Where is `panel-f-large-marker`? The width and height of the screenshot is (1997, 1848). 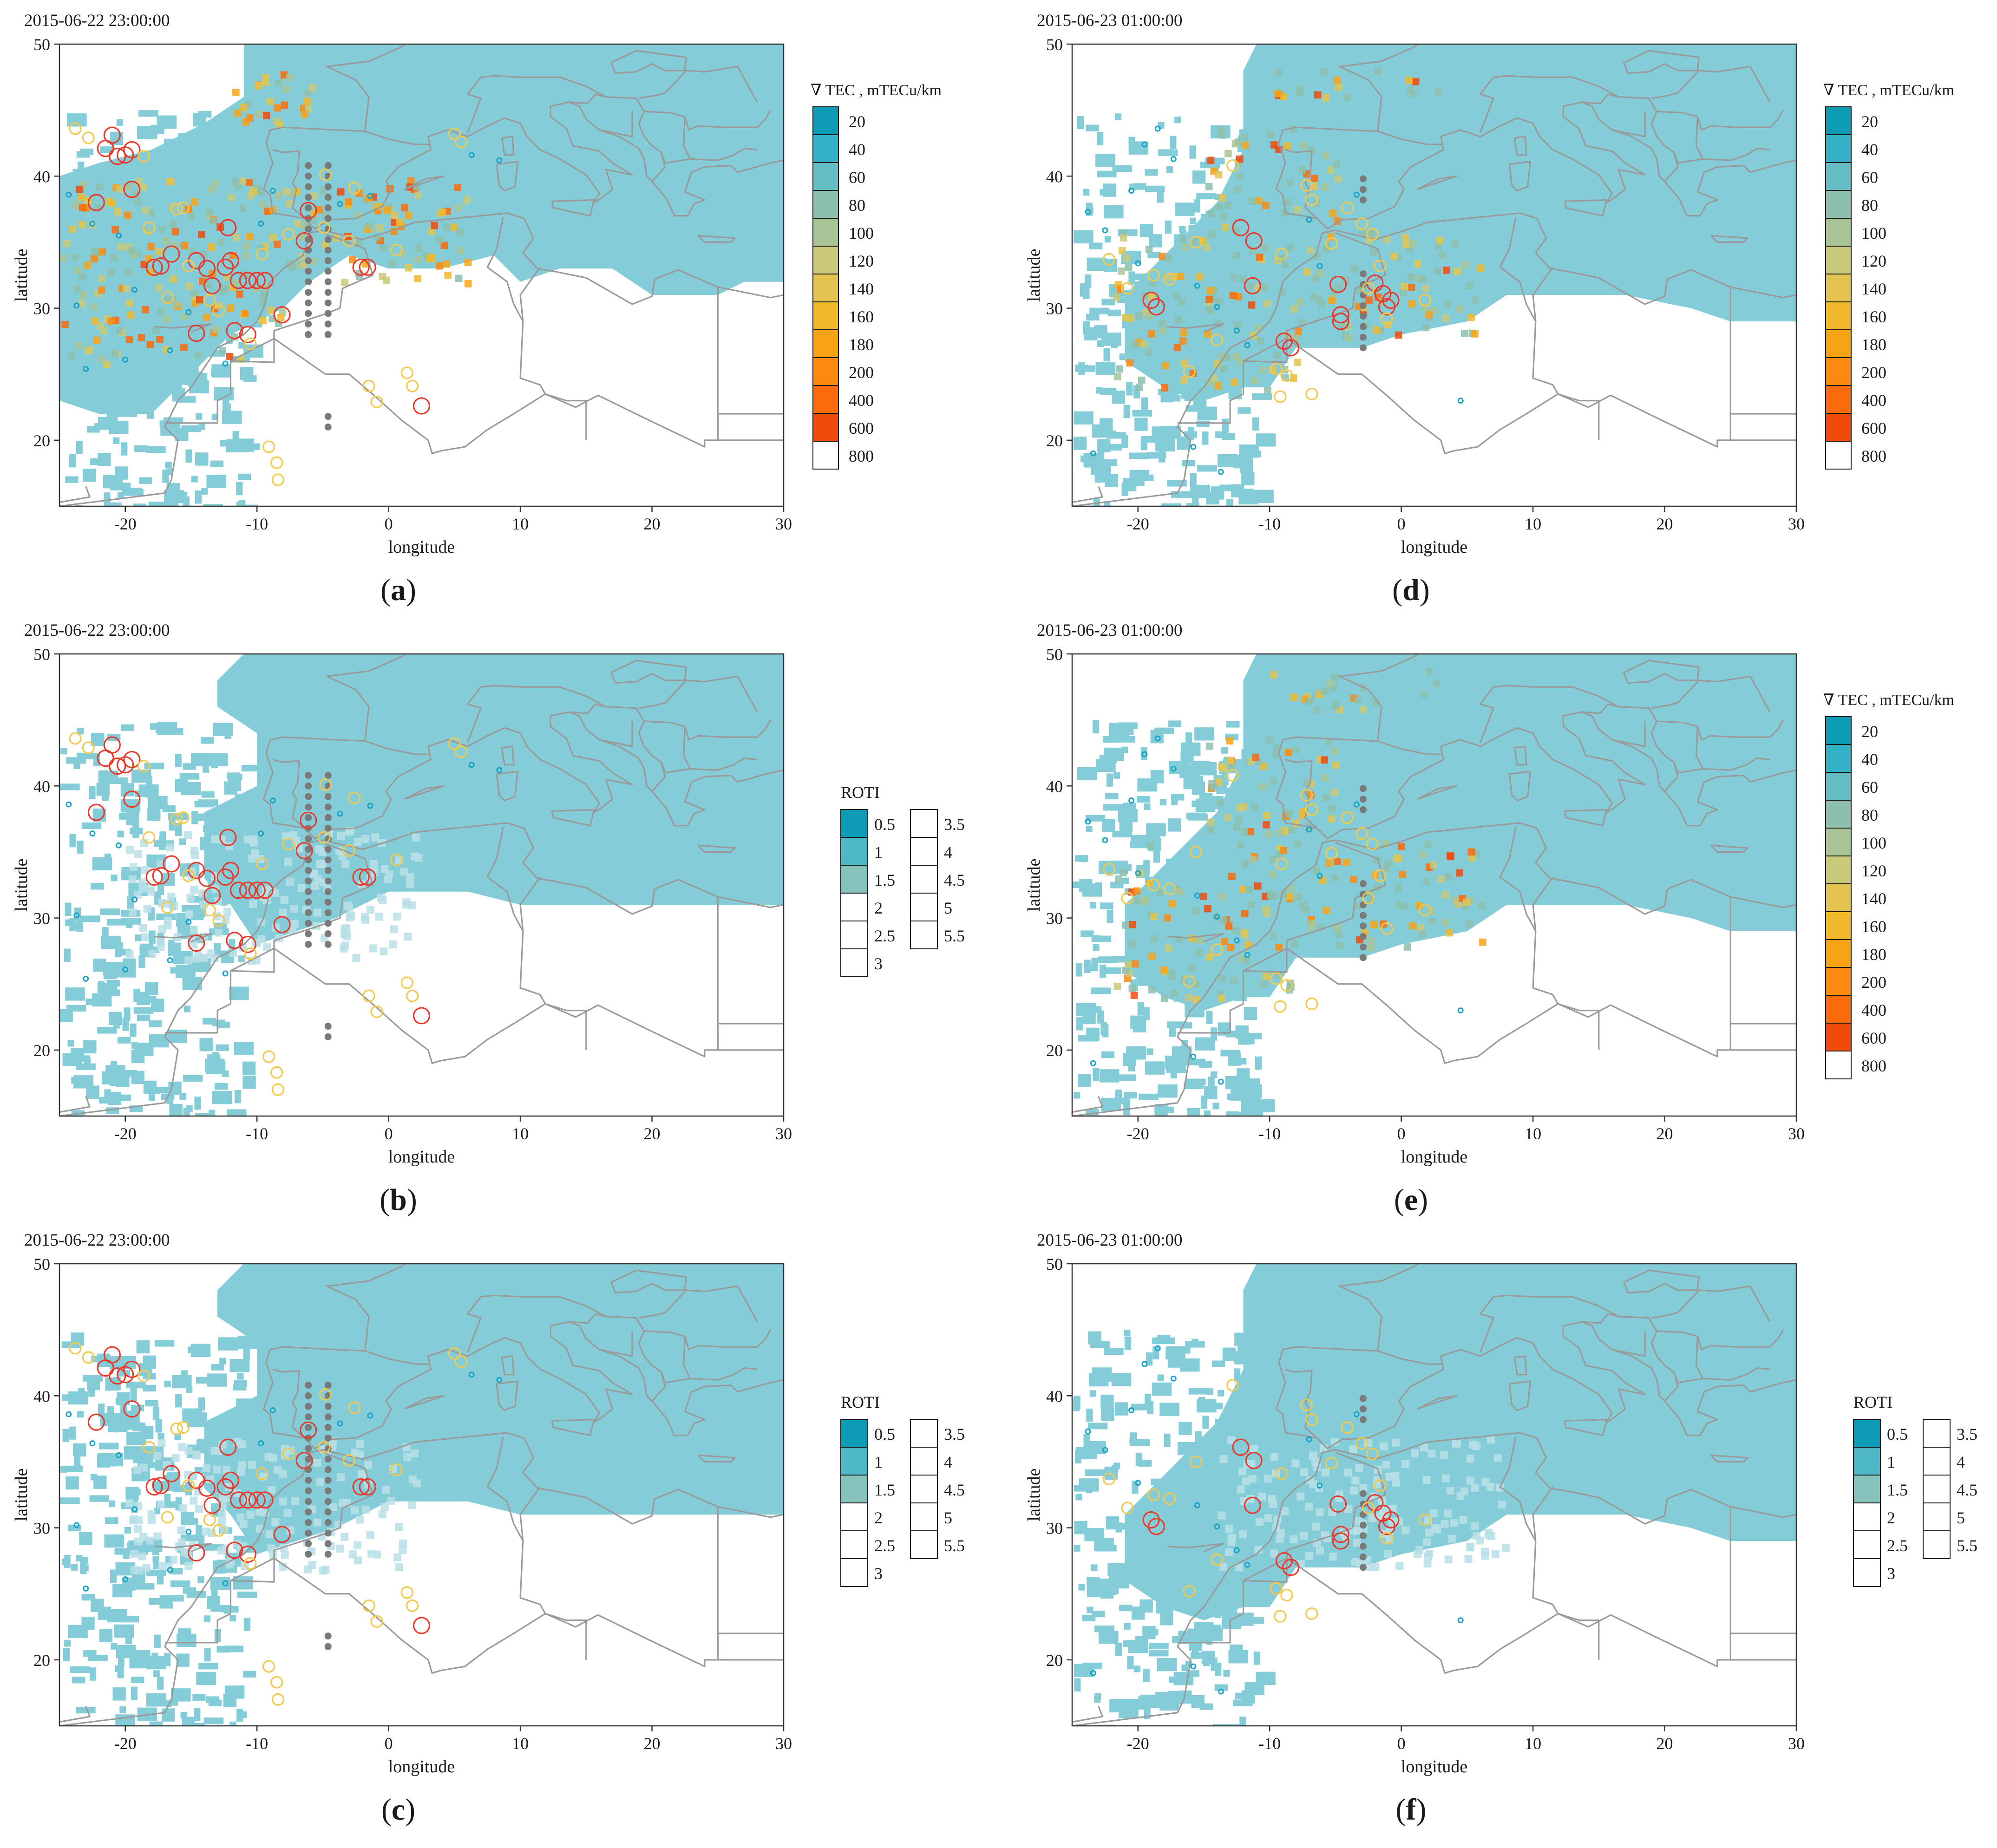 panel-f-large-marker is located at coordinates (1151, 1520).